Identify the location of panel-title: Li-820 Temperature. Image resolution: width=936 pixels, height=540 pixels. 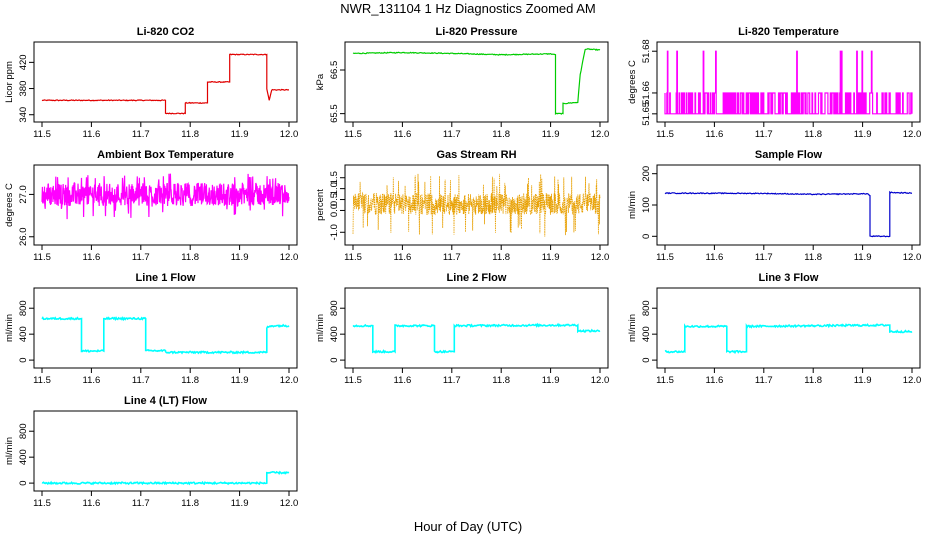
(788, 32).